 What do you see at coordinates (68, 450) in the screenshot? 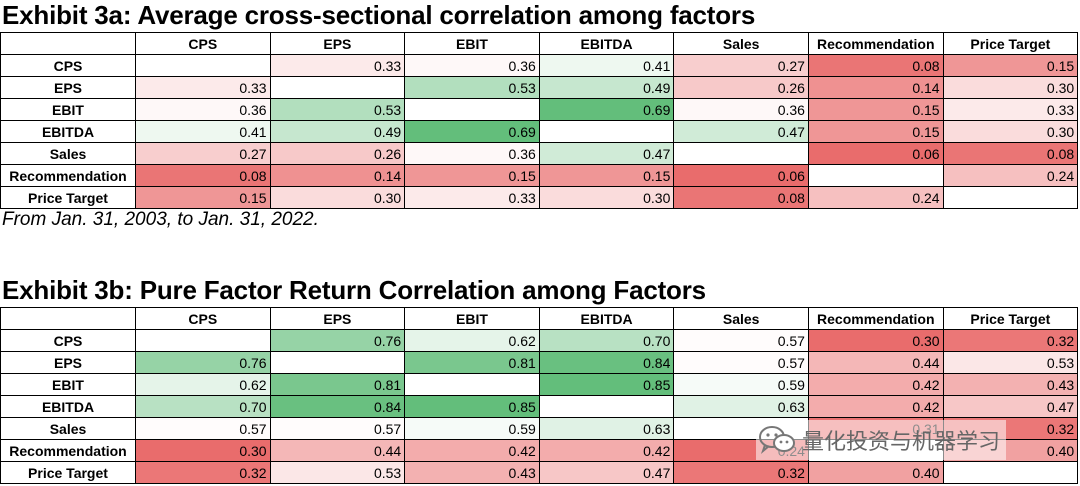
I see `row-header: Recommendation` at bounding box center [68, 450].